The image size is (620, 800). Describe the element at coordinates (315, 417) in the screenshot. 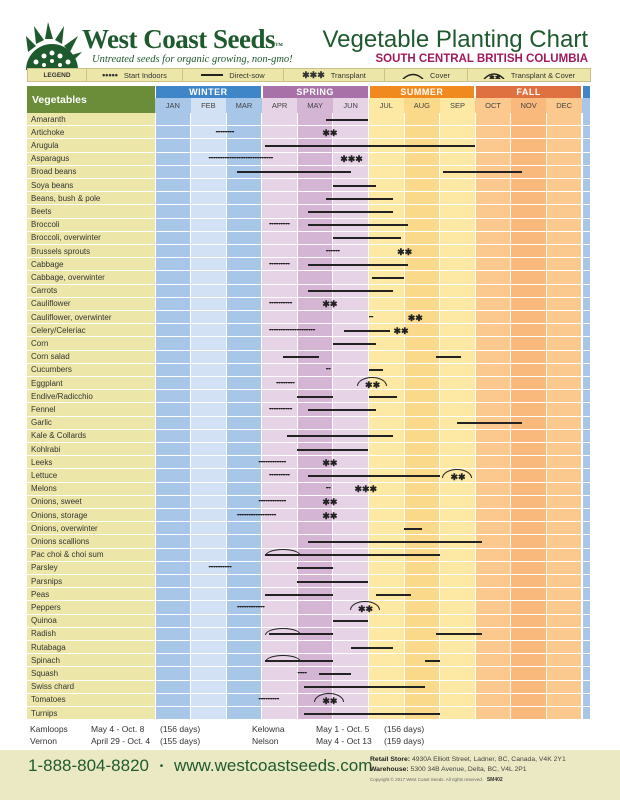

I see `month-column-may` at that location.